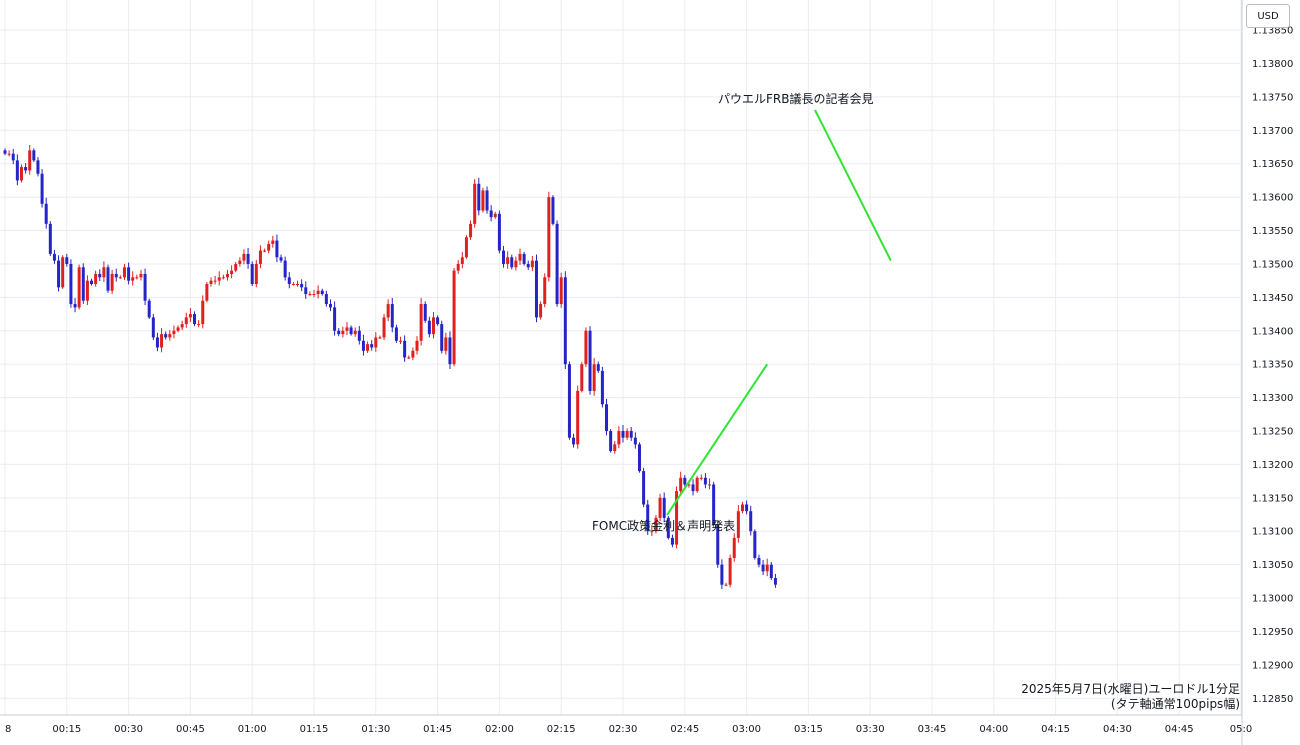 This screenshot has height=745, width=1300. Describe the element at coordinates (795, 98) in the screenshot. I see `annotation-powell: パウエルFRB議長の記者会見` at that location.